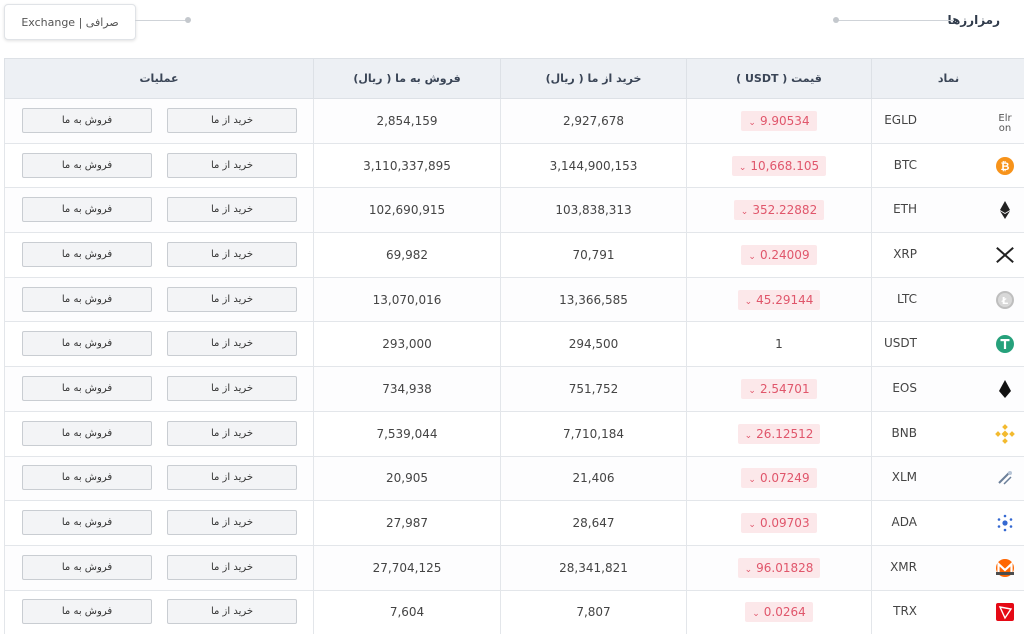 This screenshot has height=634, width=1024. Describe the element at coordinates (785, 433) in the screenshot. I see `price-value: 26.12512` at that location.